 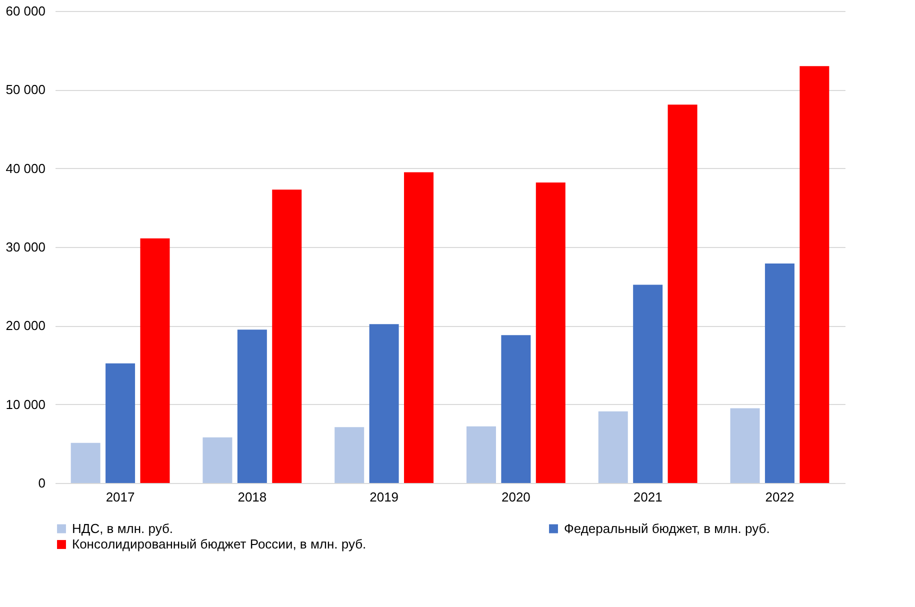 I want to click on x-tick-label: 2022, so click(x=779, y=497).